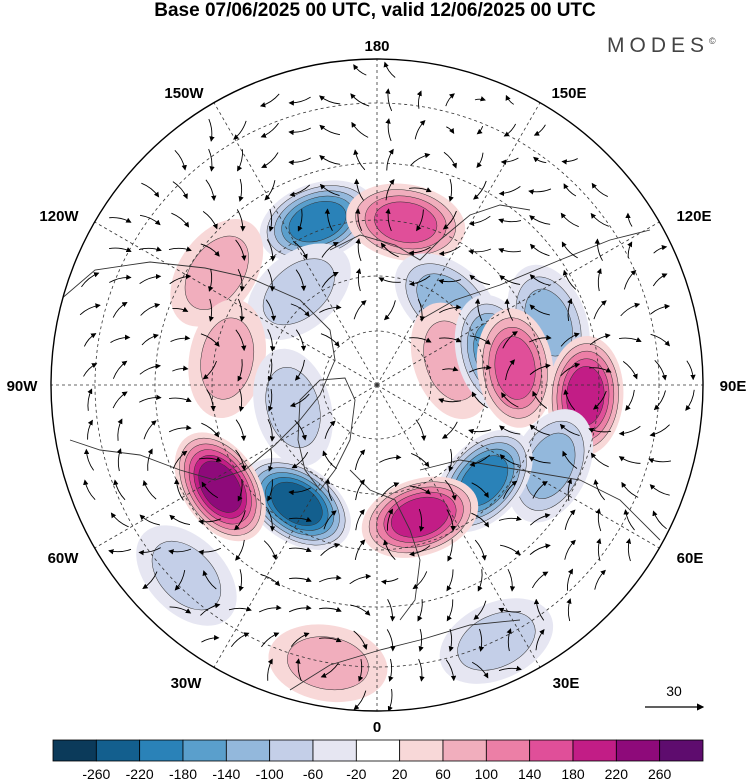 The height and width of the screenshot is (783, 750). What do you see at coordinates (566, 683) in the screenshot?
I see `lon-label-30e: 30E` at bounding box center [566, 683].